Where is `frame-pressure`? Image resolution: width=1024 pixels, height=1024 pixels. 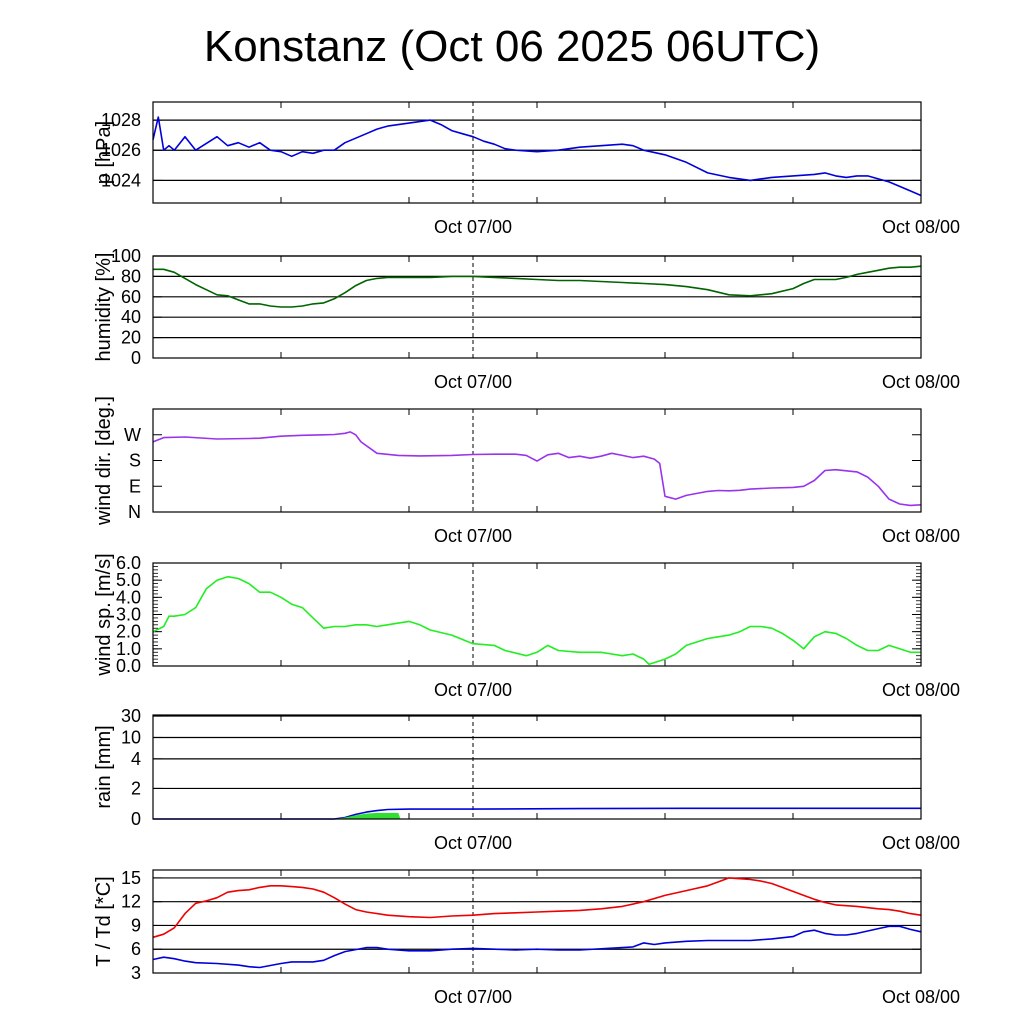 frame-pressure is located at coordinates (537, 152).